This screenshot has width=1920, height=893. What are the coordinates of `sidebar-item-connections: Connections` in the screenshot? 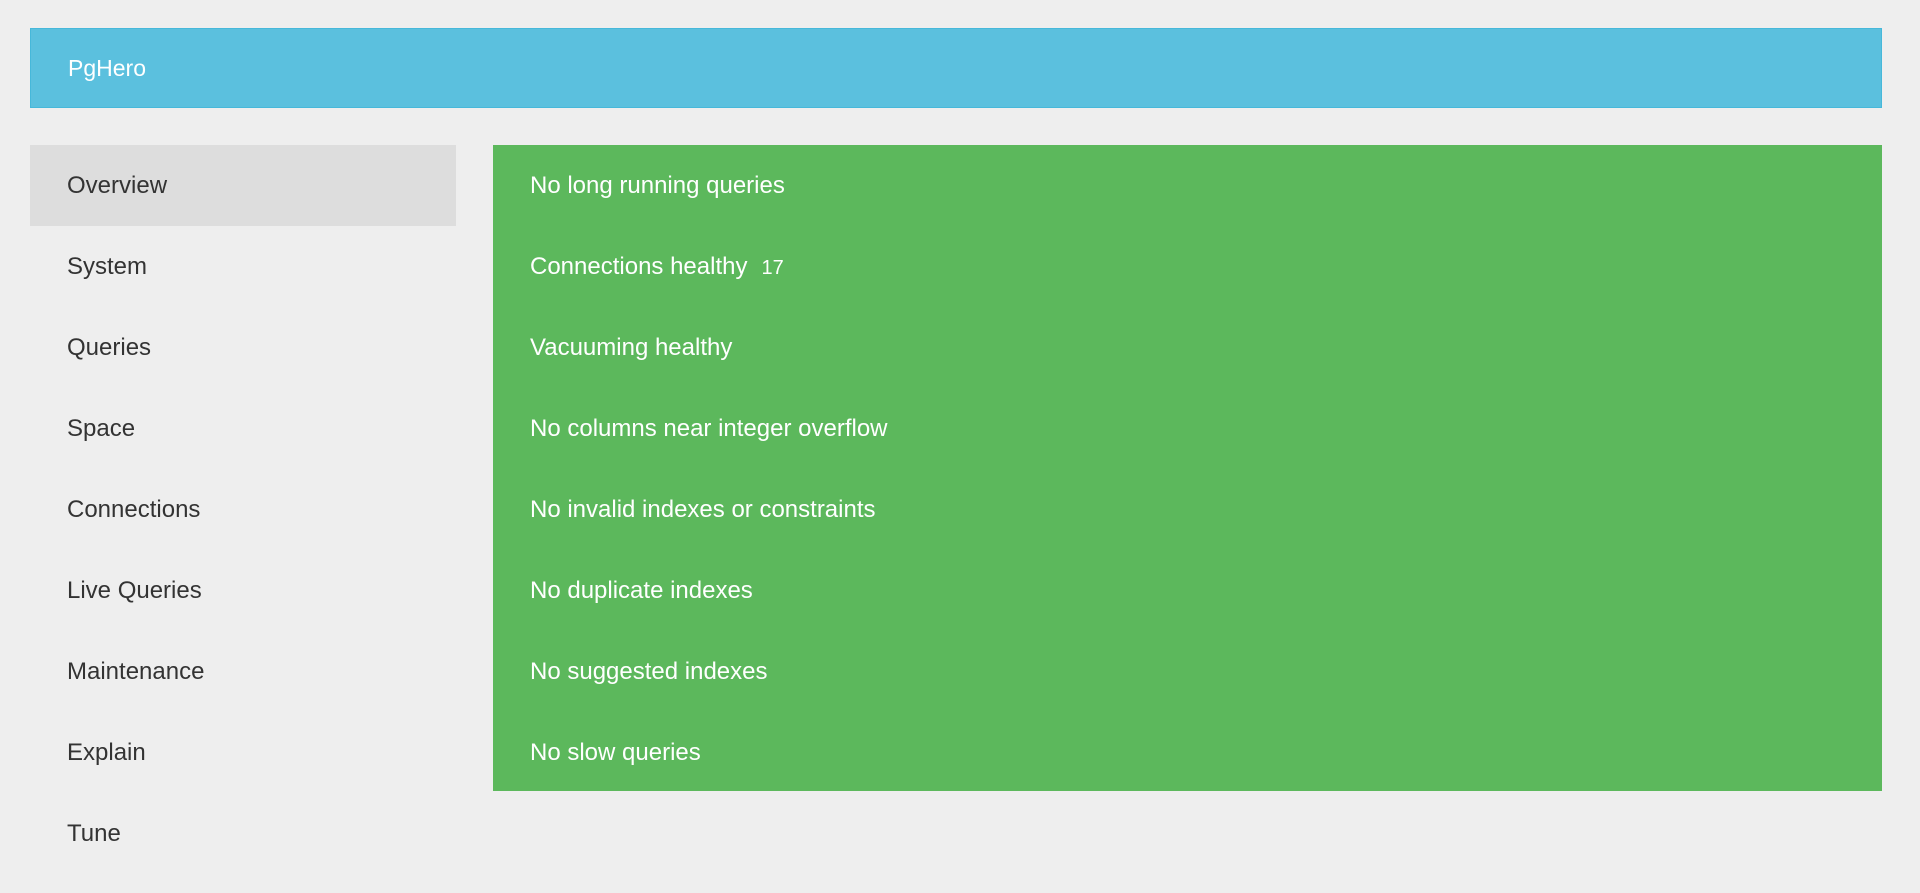 It's located at (134, 509).